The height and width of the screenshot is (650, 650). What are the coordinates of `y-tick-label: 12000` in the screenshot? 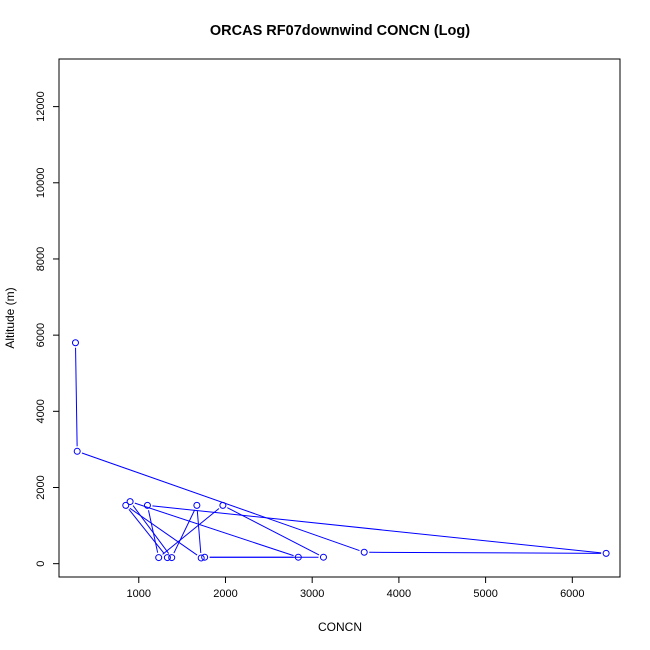 It's located at (41, 106).